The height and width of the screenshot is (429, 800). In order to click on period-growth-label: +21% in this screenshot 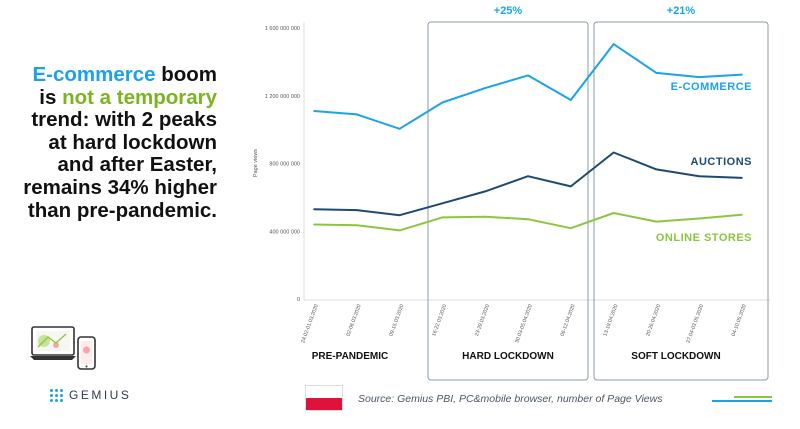, I will do `click(681, 11)`.